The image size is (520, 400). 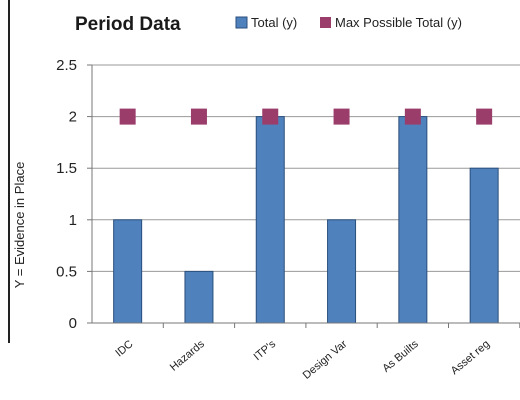 I want to click on y-tick-label: 0, so click(x=73, y=323).